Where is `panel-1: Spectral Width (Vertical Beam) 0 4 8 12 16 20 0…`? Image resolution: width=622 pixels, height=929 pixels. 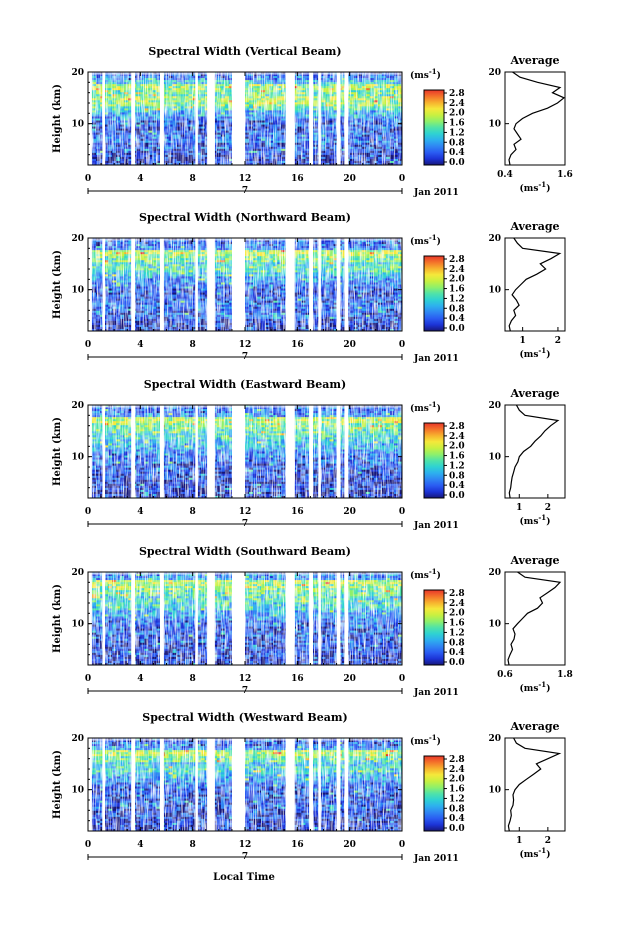
panel-1: Spectral Width (Vertical Beam) 0 4 8 12 16 20 0… is located at coordinates (312, 121).